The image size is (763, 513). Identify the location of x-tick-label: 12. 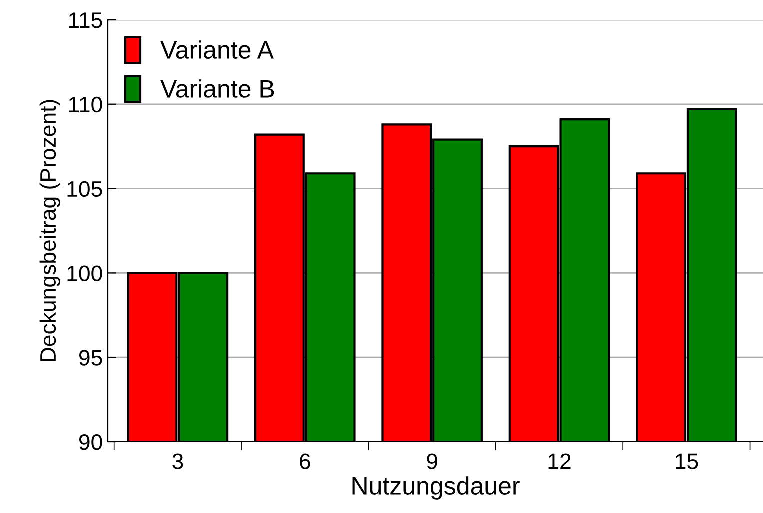
(559, 462).